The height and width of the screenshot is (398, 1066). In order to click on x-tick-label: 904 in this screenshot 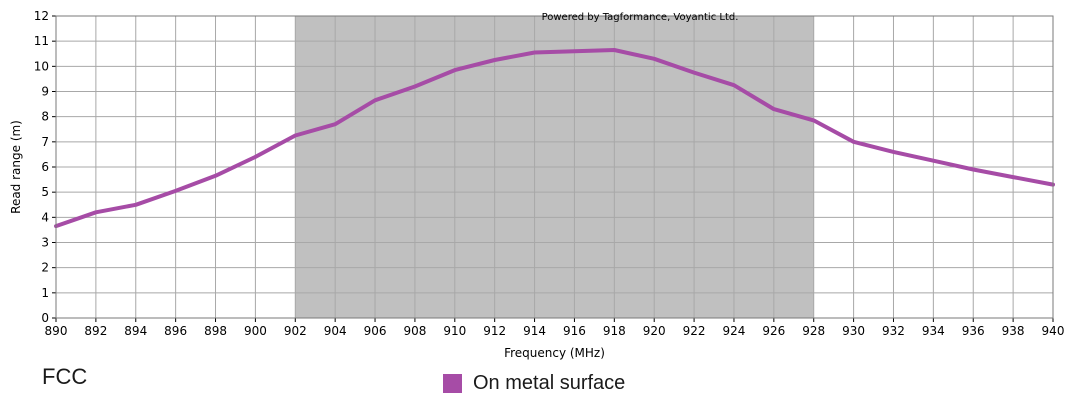, I will do `click(335, 331)`.